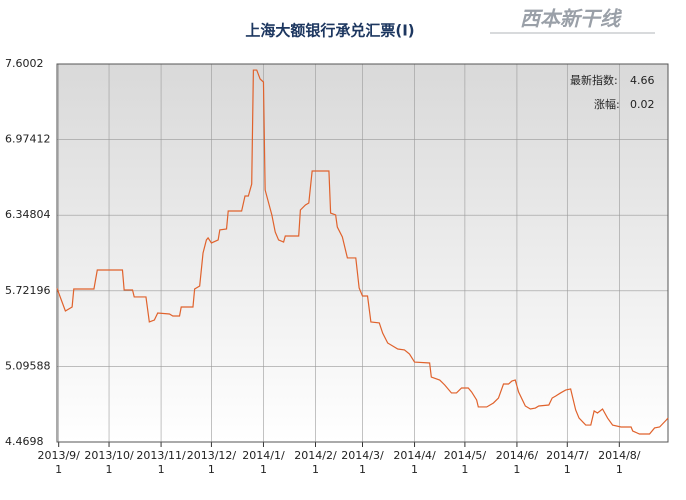  Describe the element at coordinates (362, 462) in the screenshot. I see `x-tick-label: 2014/3/1` at that location.